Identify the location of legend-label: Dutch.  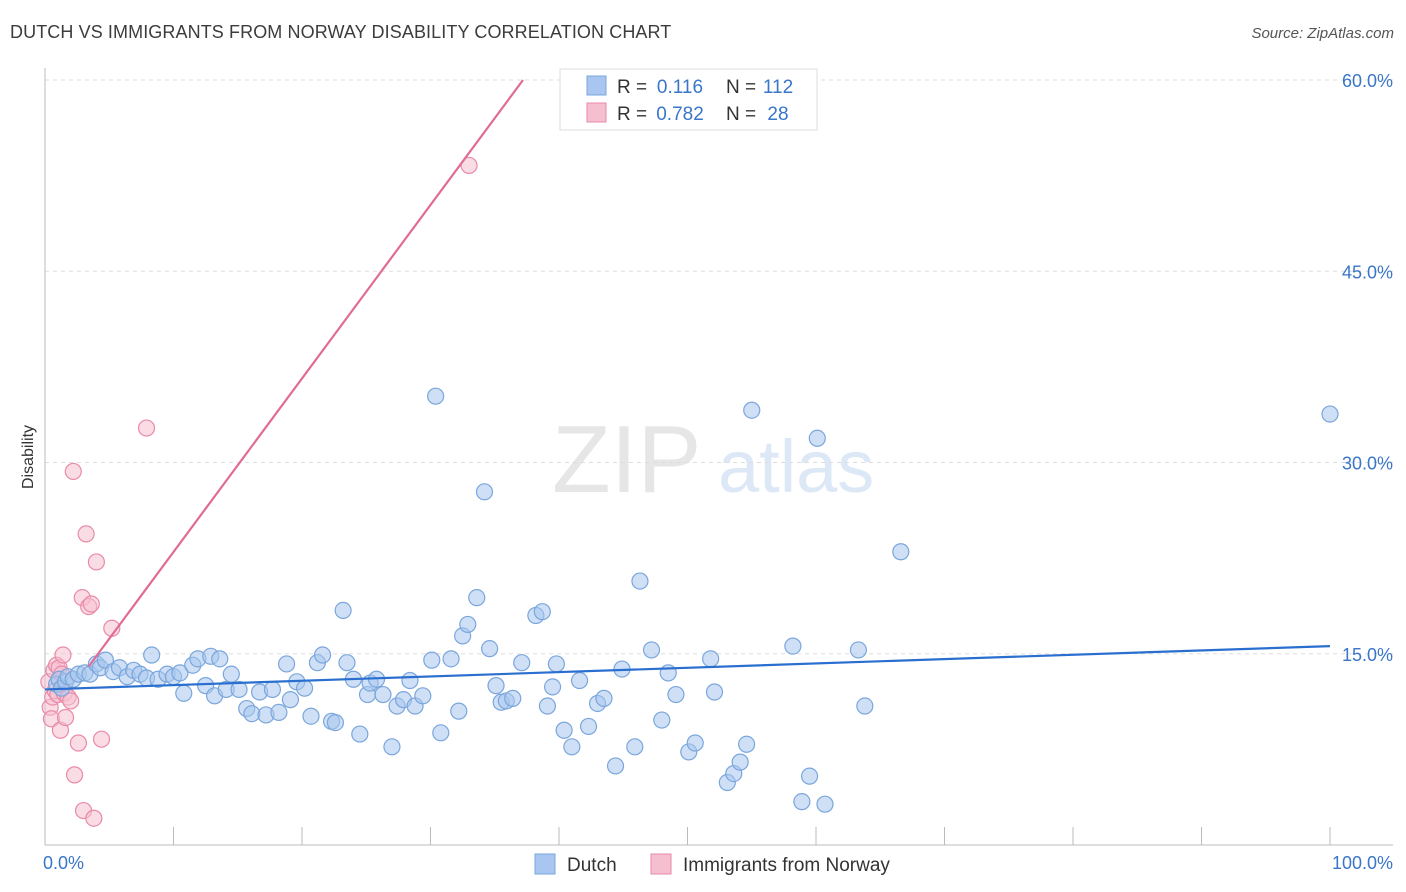
(592, 865).